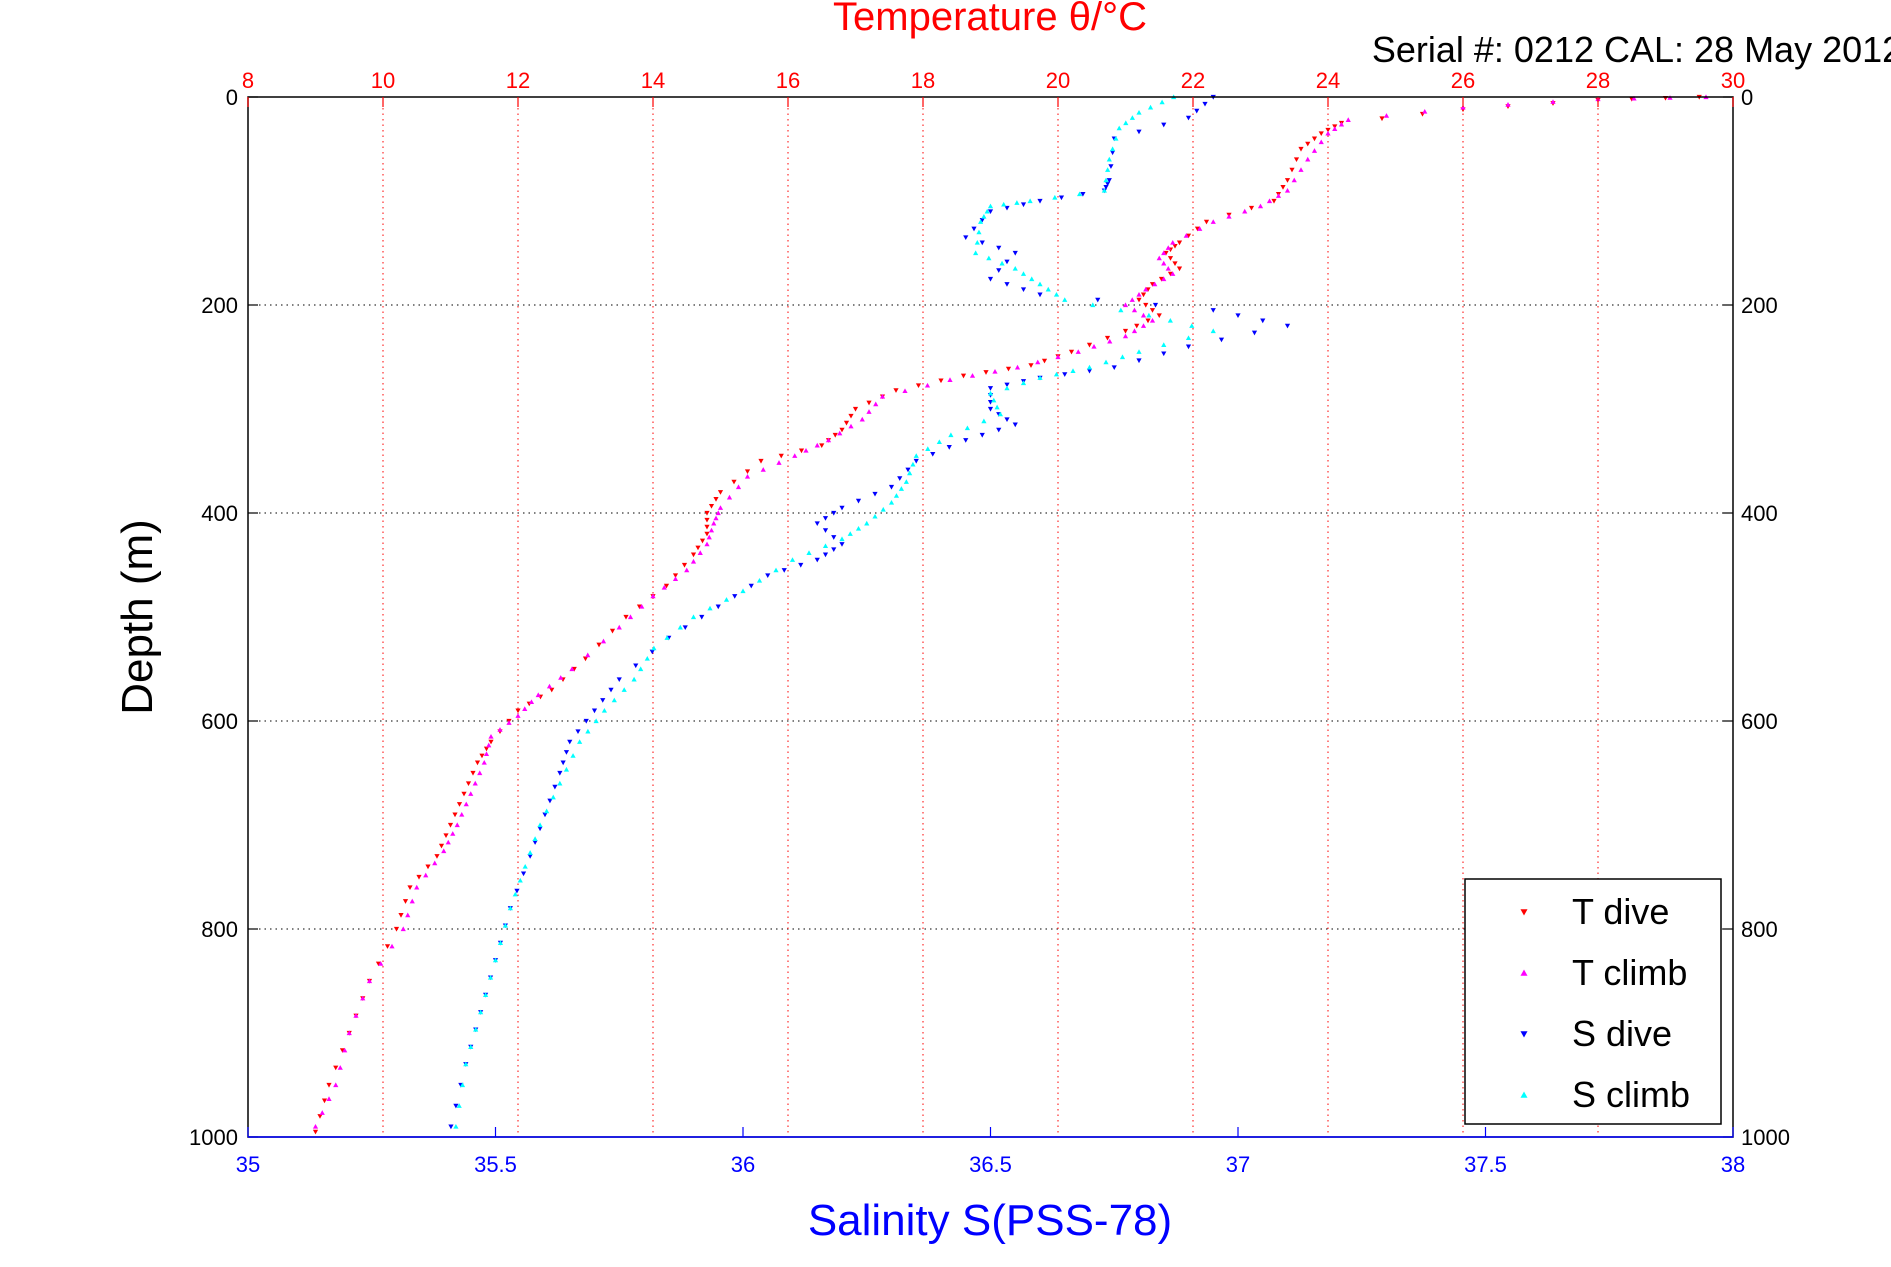 This screenshot has height=1267, width=1891. What do you see at coordinates (1524, 912) in the screenshot?
I see `legend-marker-t-dive` at bounding box center [1524, 912].